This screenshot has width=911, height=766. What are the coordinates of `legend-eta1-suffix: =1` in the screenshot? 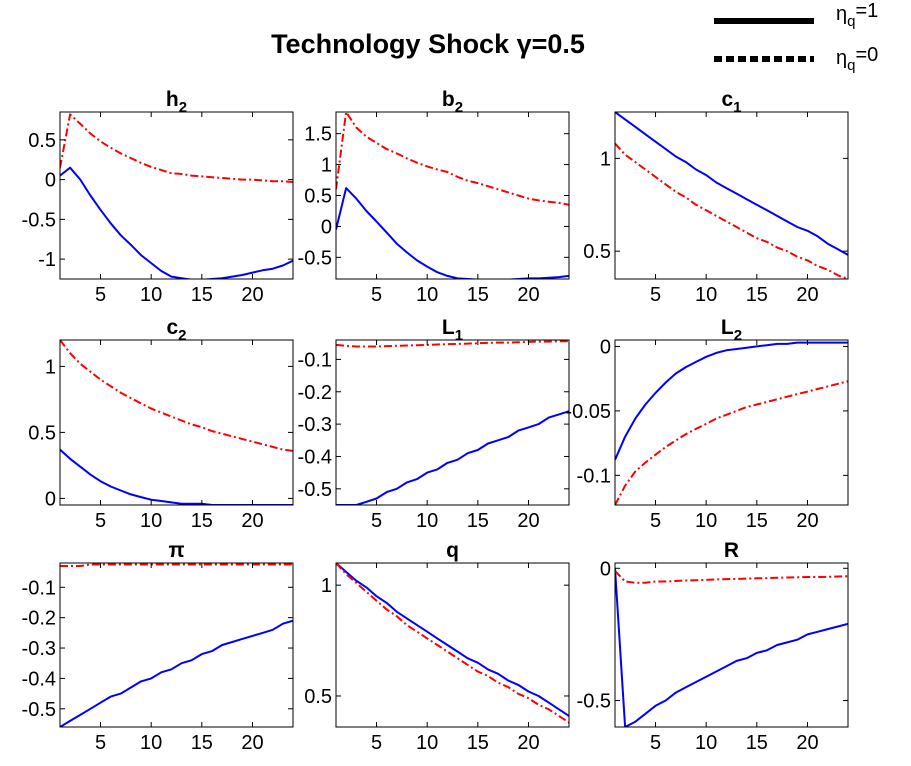 It's located at (866, 11).